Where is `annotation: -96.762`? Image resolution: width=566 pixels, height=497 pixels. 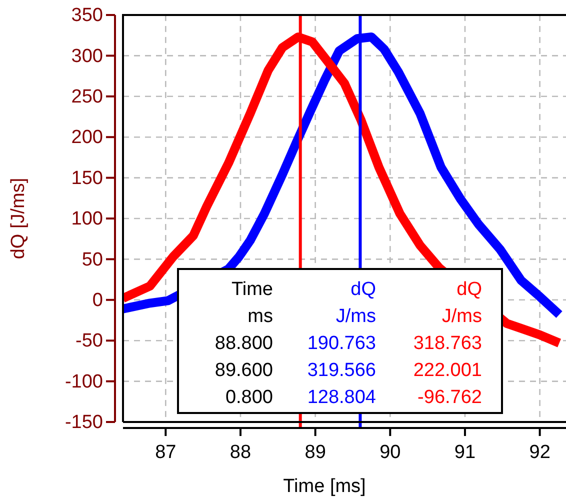 annotation: -96.762 is located at coordinates (450, 397).